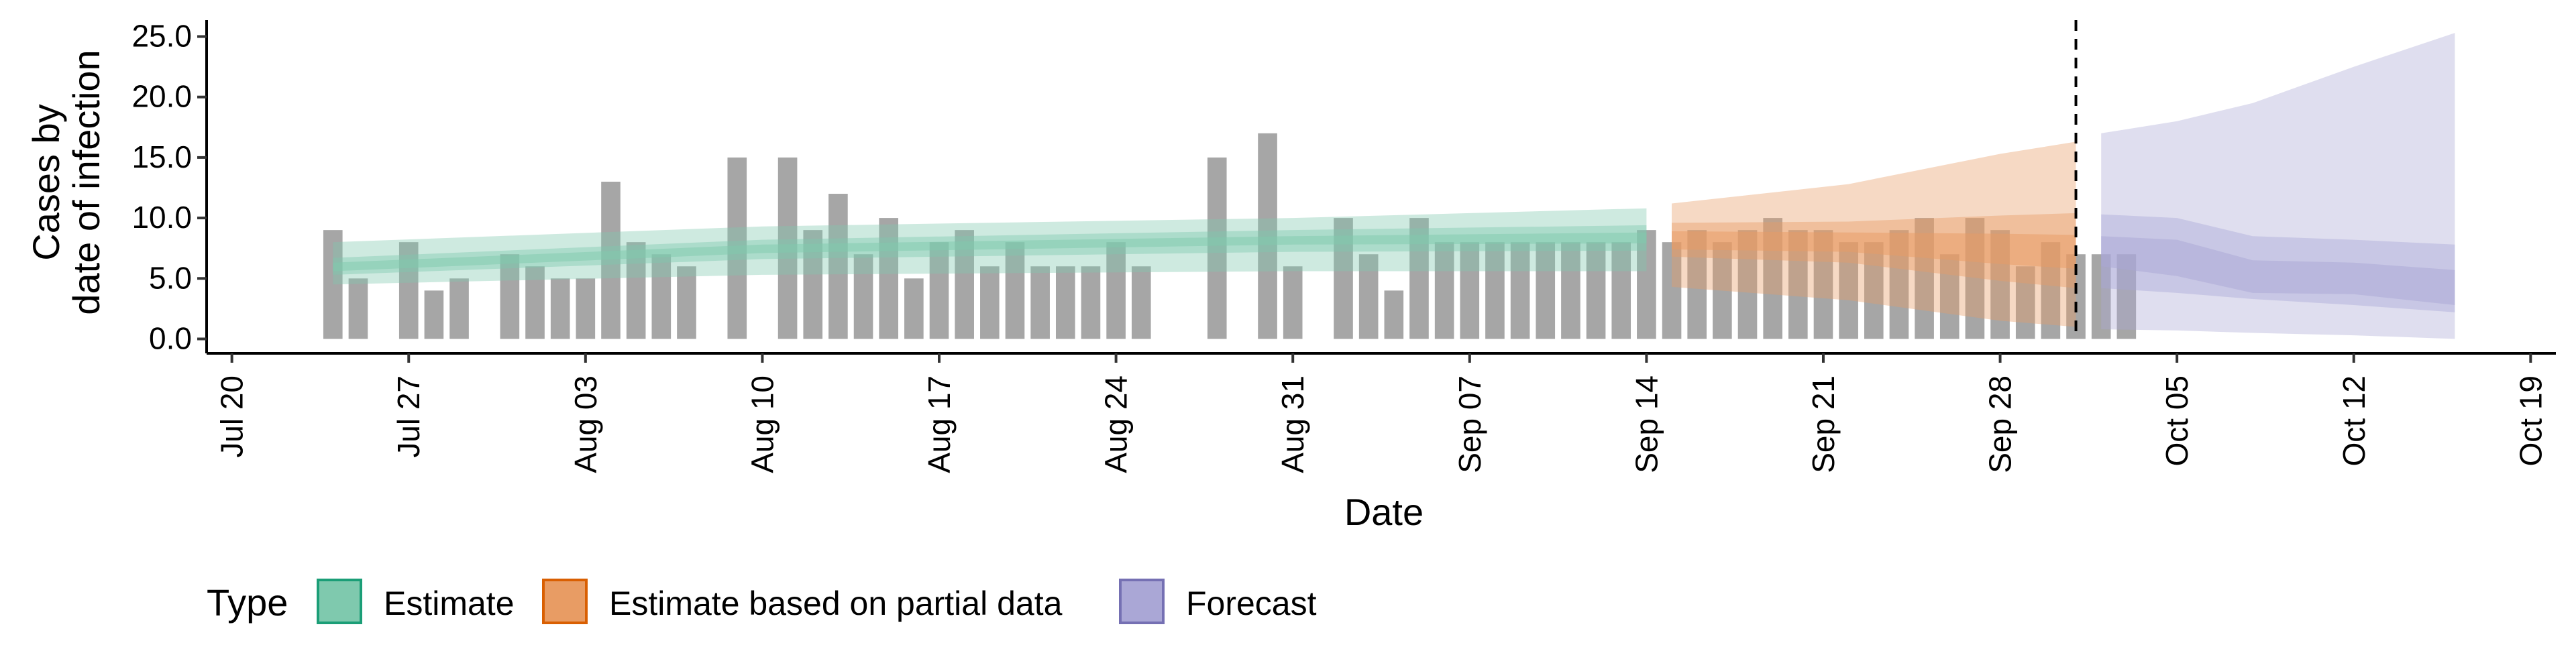  Describe the element at coordinates (408, 417) in the screenshot. I see `x-tick-label: Jul 27` at that location.